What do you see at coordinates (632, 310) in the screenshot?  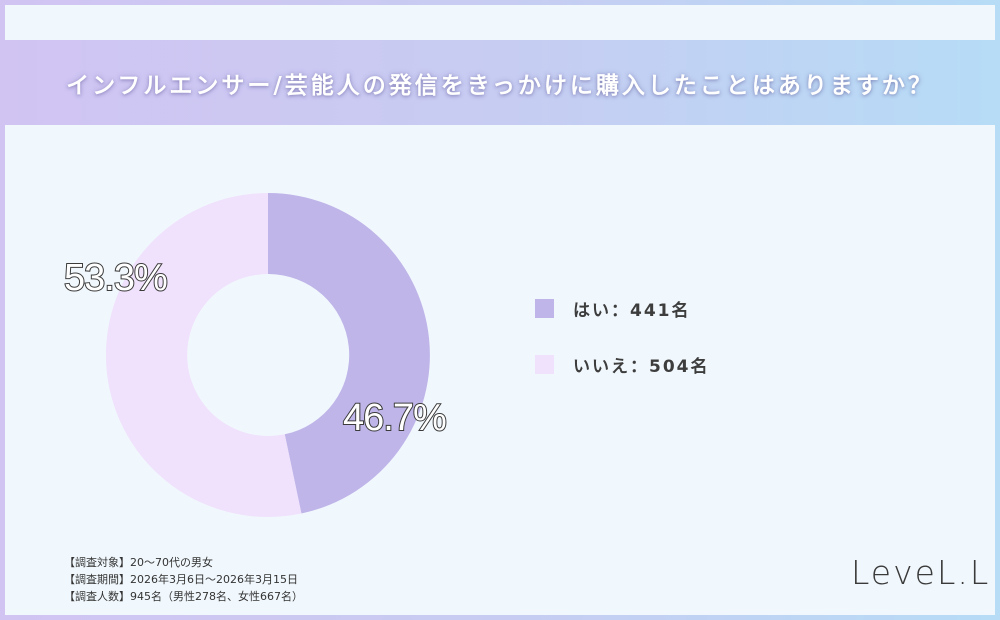 I see `legend-label-yes: はい：441名` at bounding box center [632, 310].